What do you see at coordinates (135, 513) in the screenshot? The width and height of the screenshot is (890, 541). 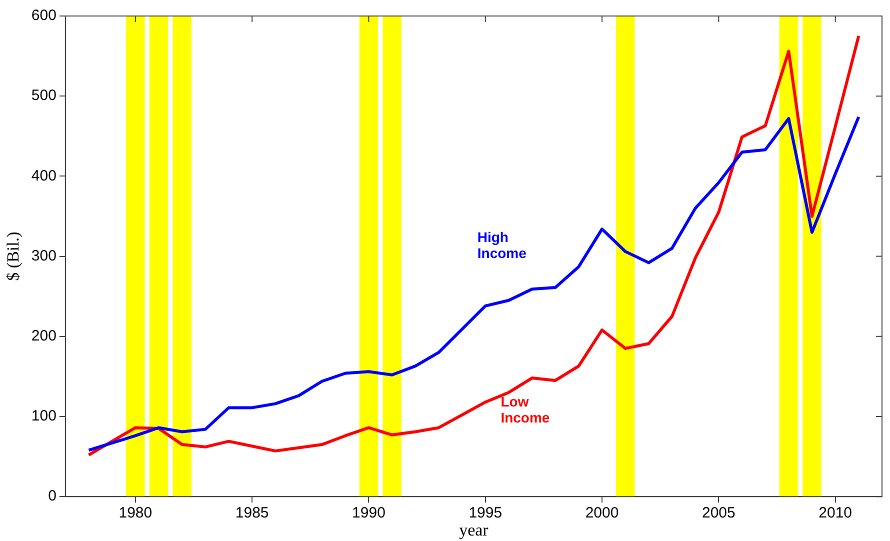 I see `x-tick-label: 1980` at bounding box center [135, 513].